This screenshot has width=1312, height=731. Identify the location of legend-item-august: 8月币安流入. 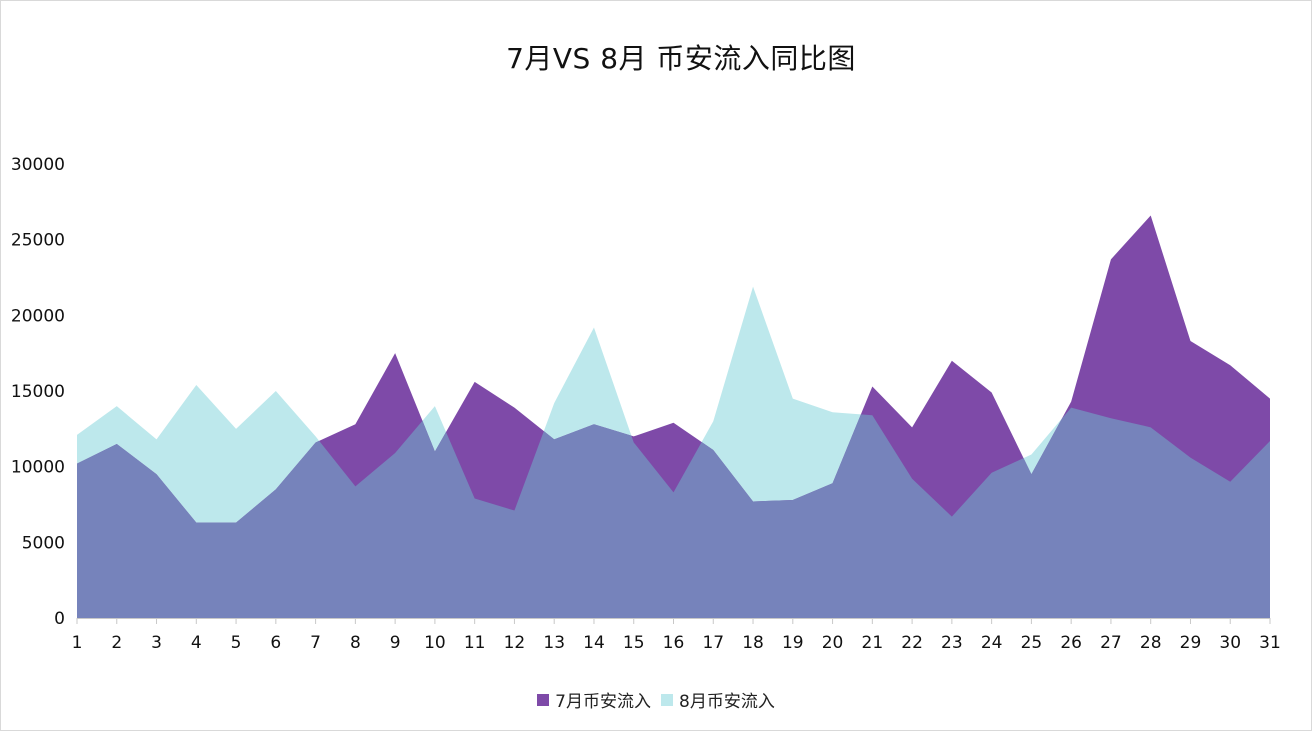
(718, 699).